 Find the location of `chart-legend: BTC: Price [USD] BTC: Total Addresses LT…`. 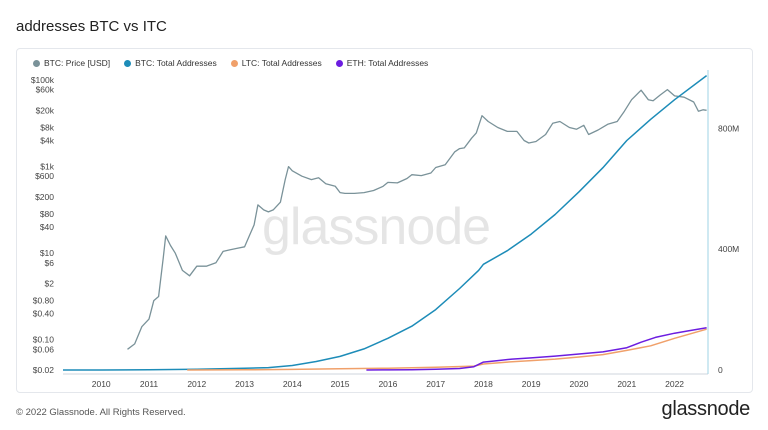

chart-legend: BTC: Price [USD] BTC: Total Addresses LT… is located at coordinates (230, 63).